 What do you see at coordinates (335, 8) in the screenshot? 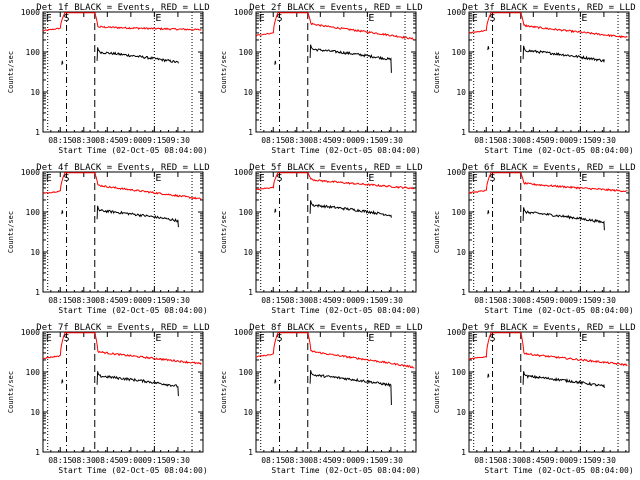
I see `panel-title: Det 2f BLACK = Events, RED = LLD` at bounding box center [335, 8].